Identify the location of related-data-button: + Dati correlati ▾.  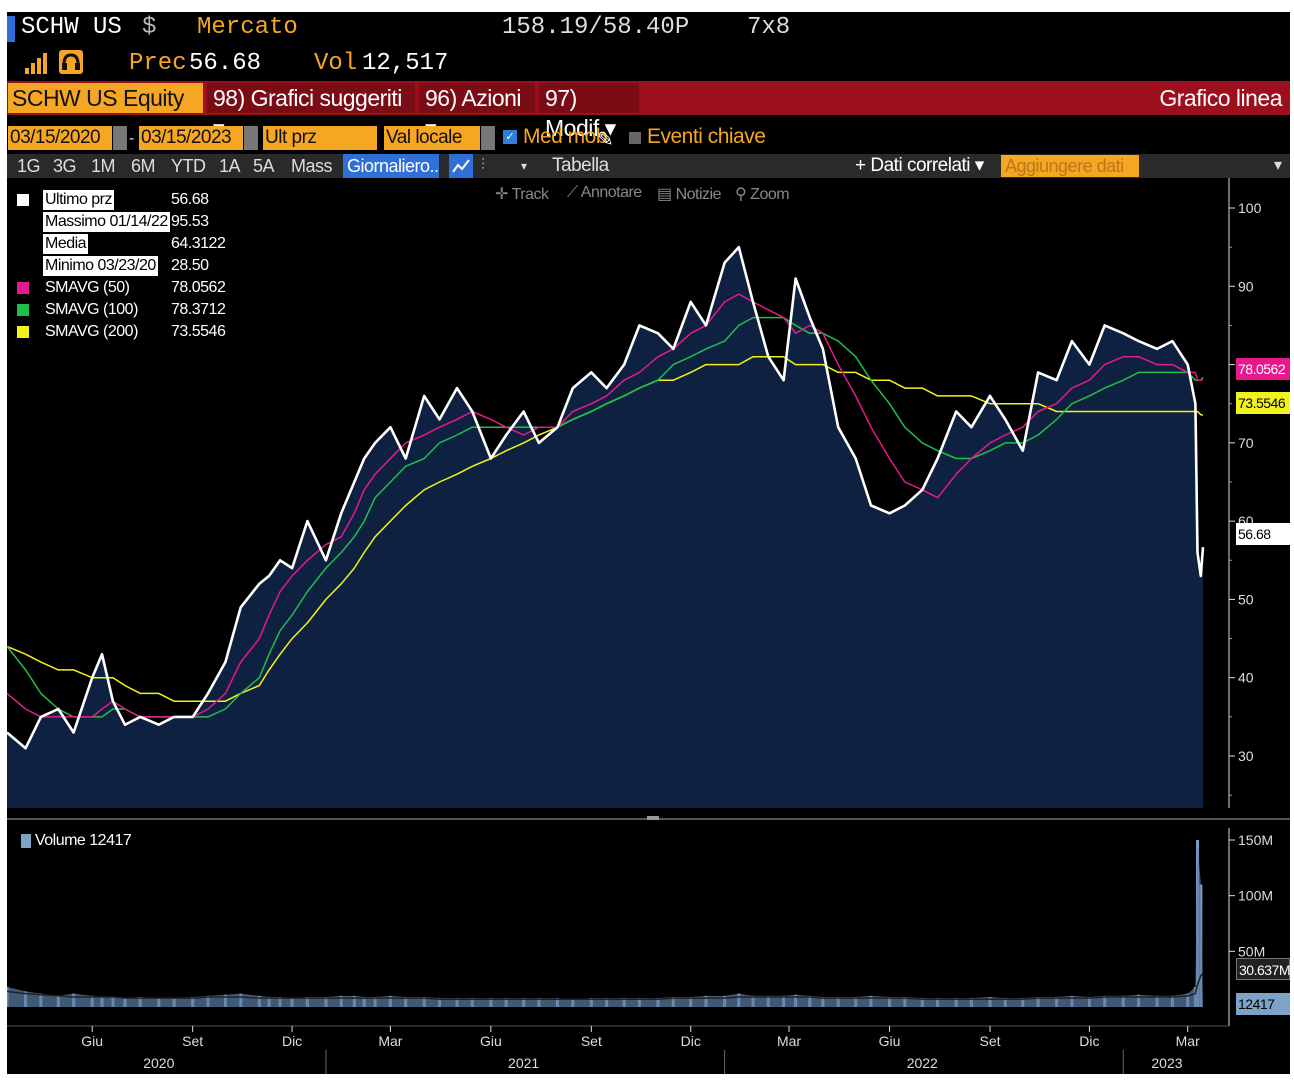
(919, 165).